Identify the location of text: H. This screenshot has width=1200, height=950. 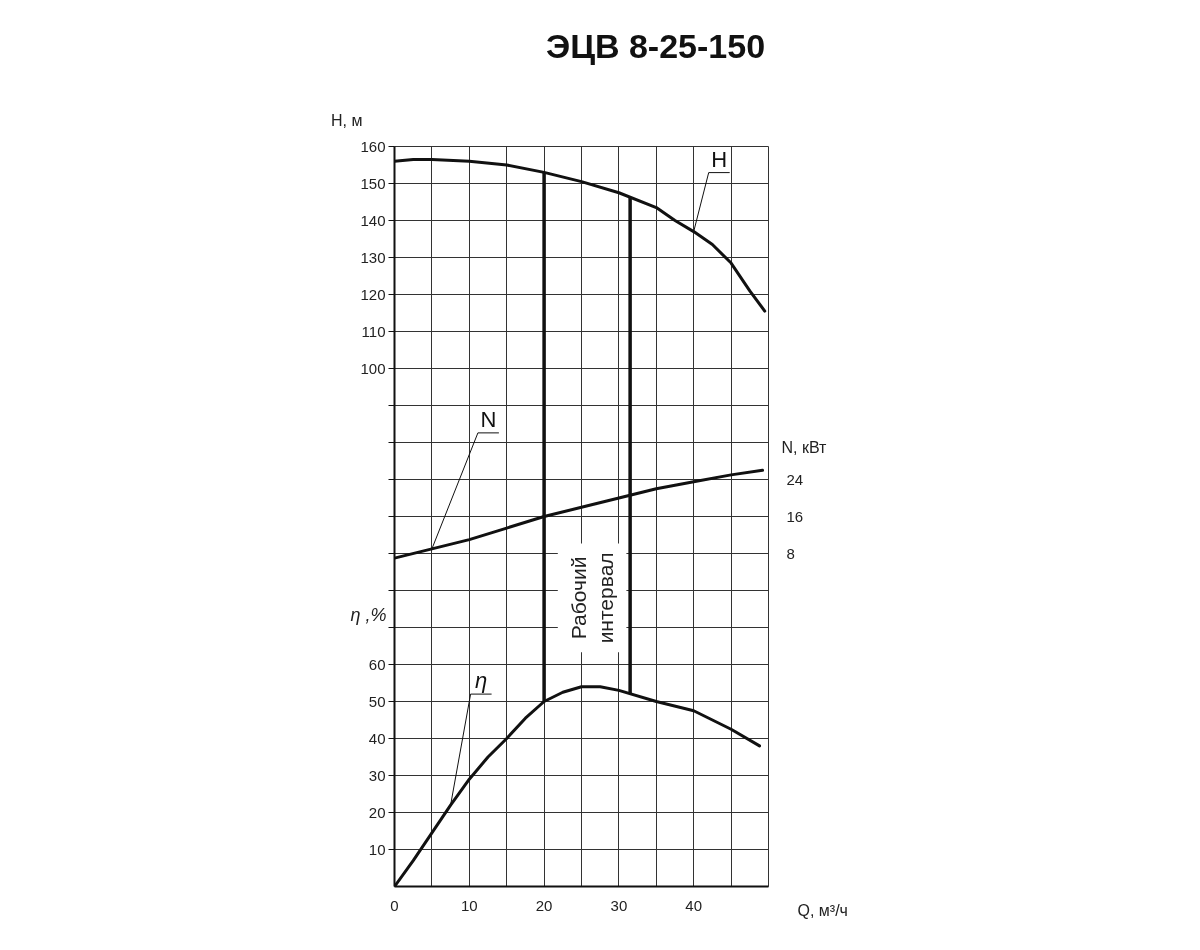
(719, 159).